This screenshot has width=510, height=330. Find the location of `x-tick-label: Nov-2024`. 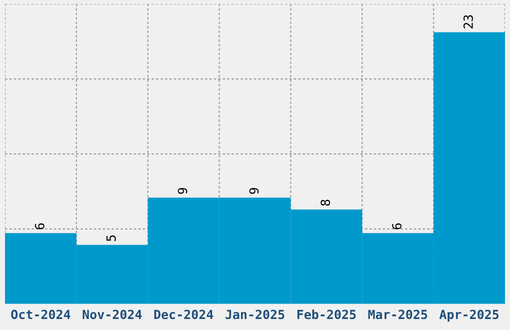

x-tick-label: Nov-2024 is located at coordinates (112, 315).